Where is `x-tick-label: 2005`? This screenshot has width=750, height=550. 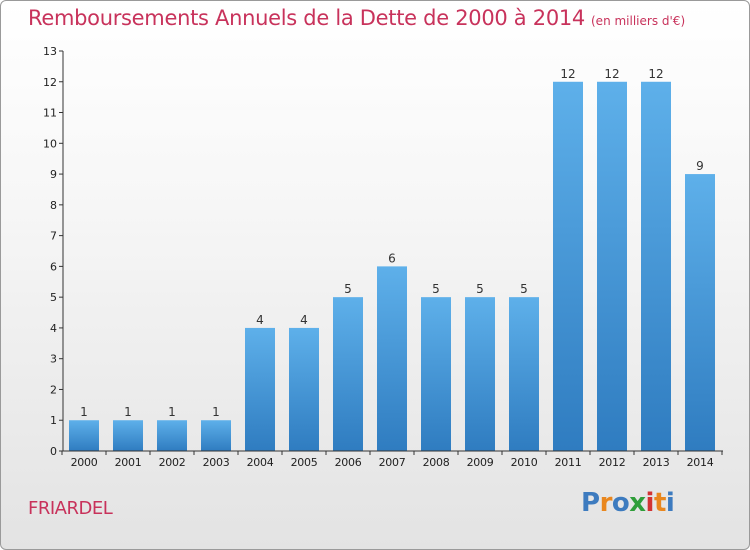 x-tick-label: 2005 is located at coordinates (304, 462).